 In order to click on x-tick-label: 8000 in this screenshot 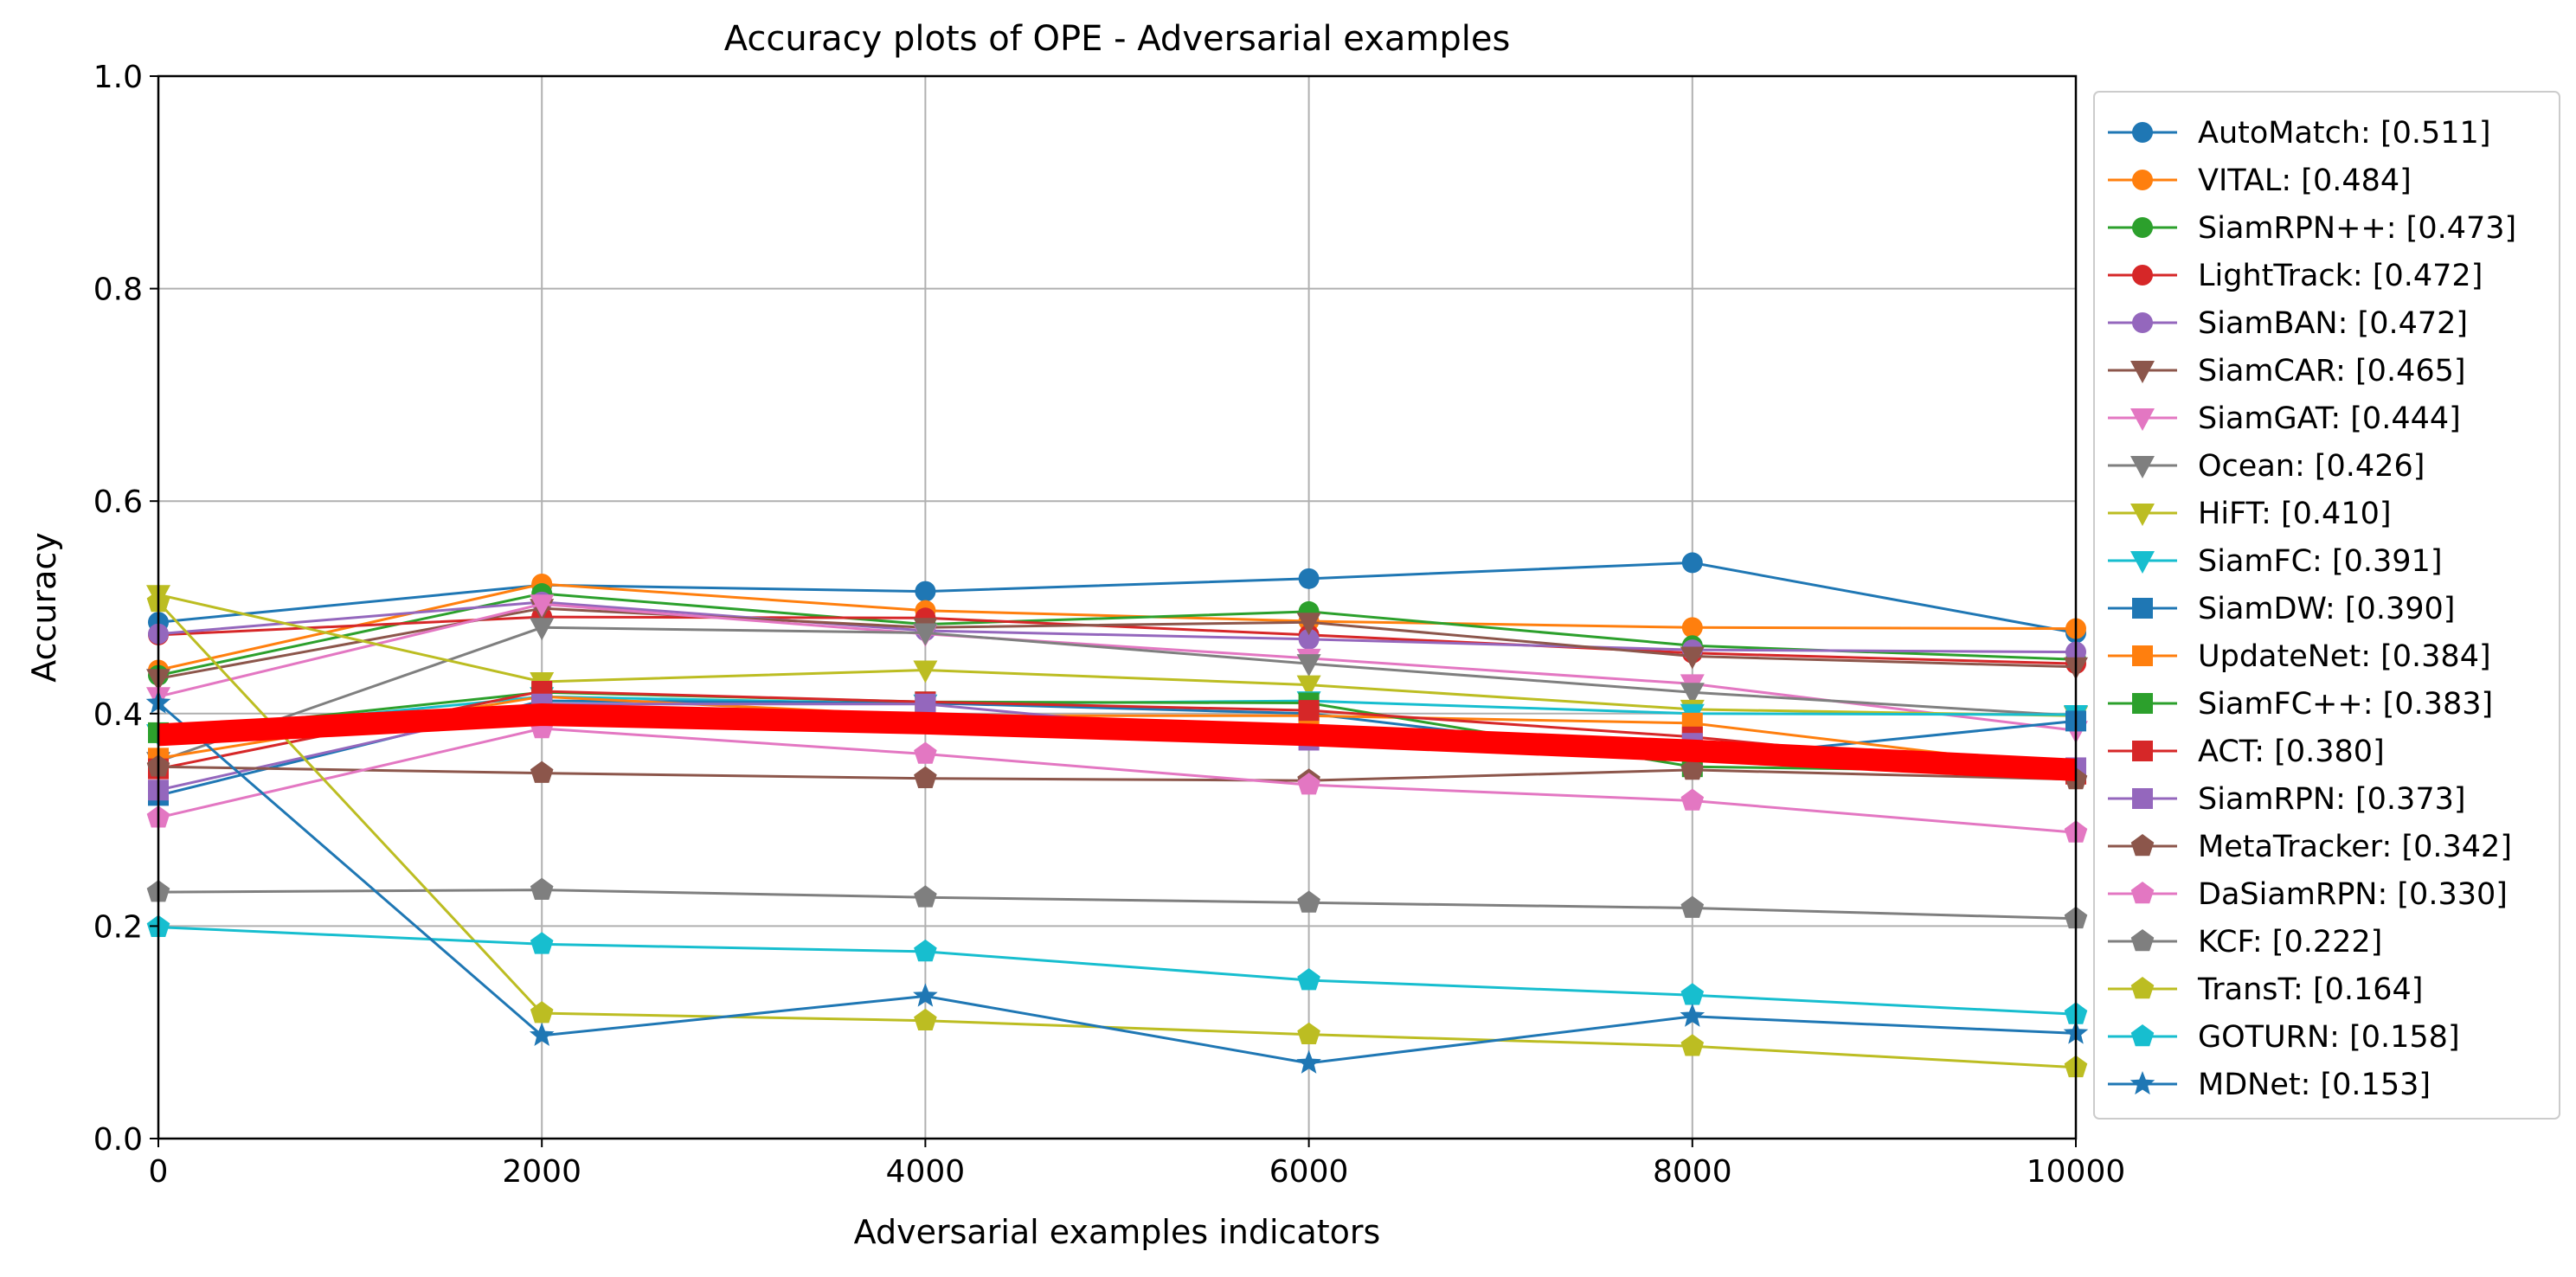, I will do `click(1693, 1172)`.